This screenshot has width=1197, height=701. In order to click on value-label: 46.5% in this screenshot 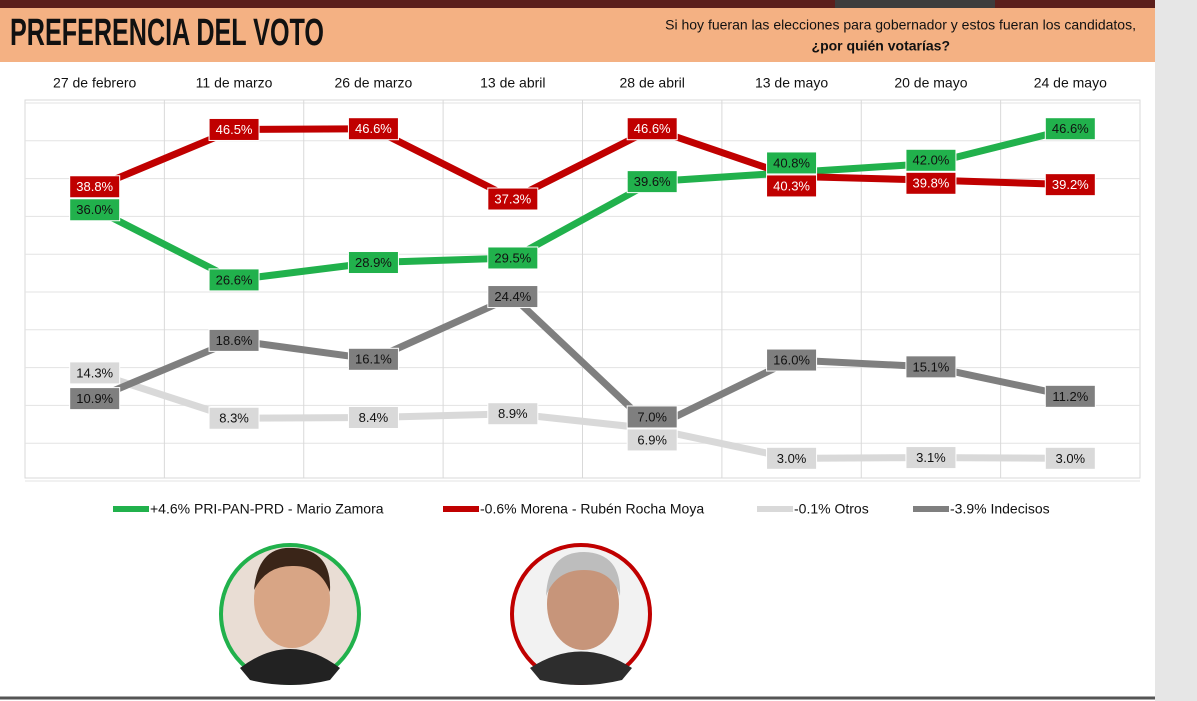, I will do `click(234, 129)`.